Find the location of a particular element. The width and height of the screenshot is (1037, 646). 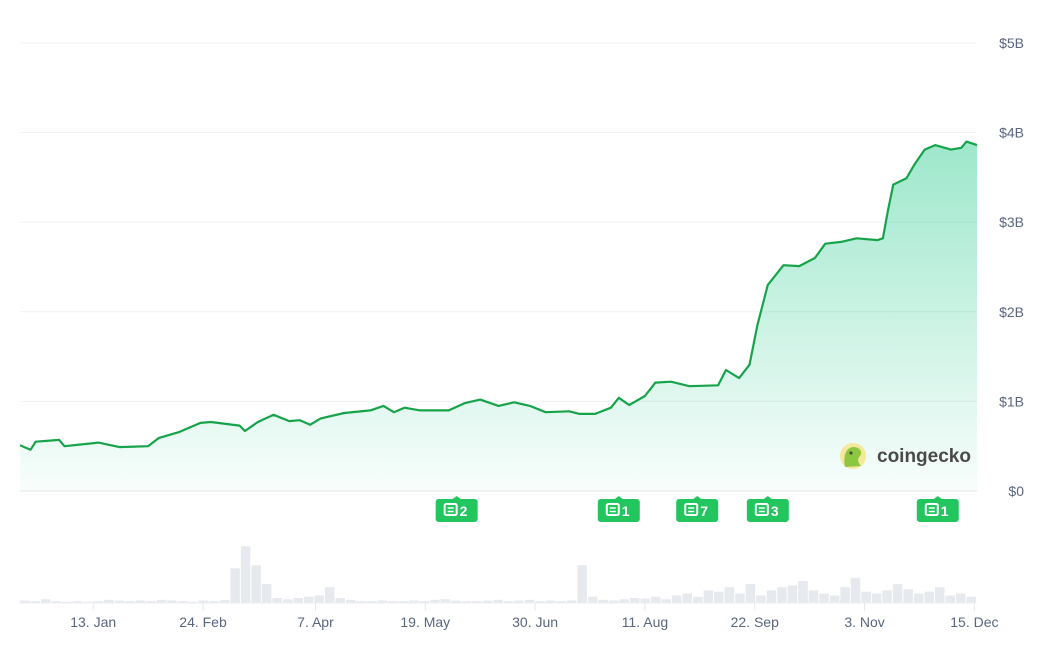

coingecko-watermark: coingecko is located at coordinates (905, 456).